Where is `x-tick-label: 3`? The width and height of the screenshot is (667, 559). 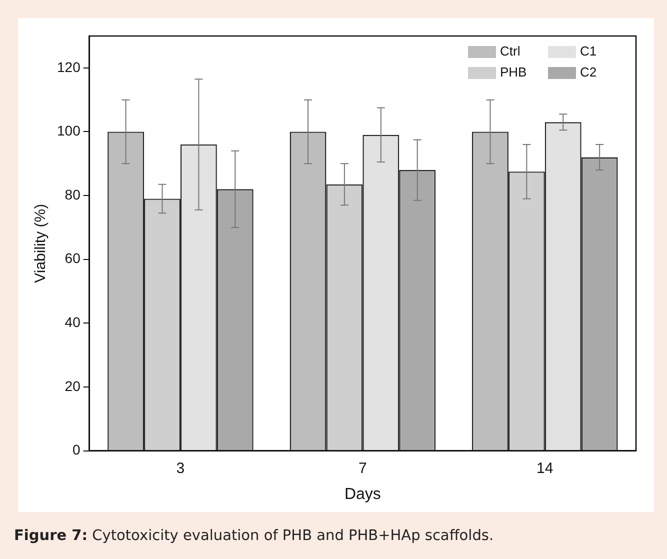 x-tick-label: 3 is located at coordinates (180, 468).